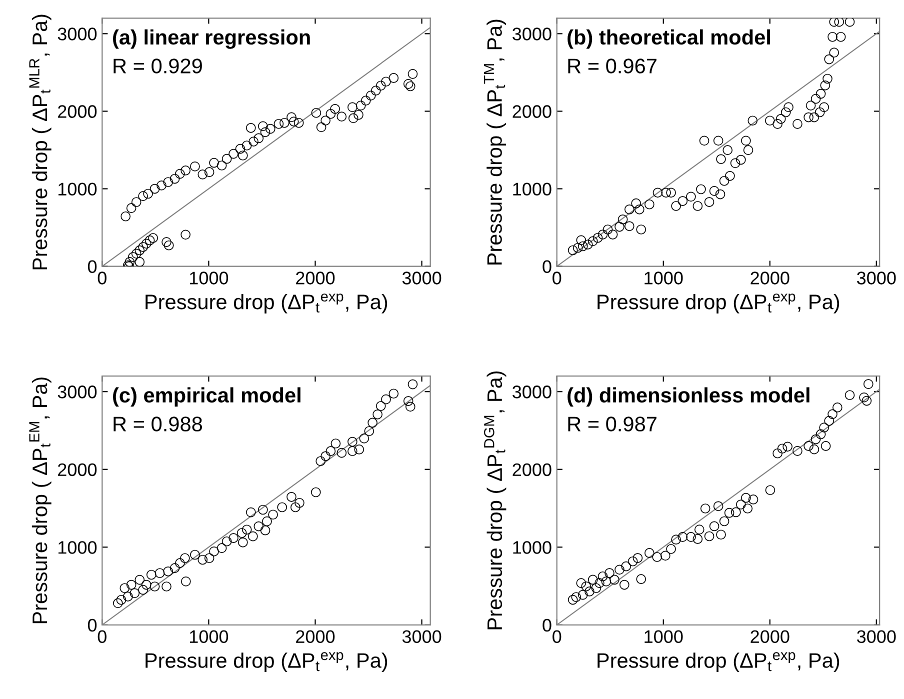  I want to click on text: (a) linear regression, so click(211, 39).